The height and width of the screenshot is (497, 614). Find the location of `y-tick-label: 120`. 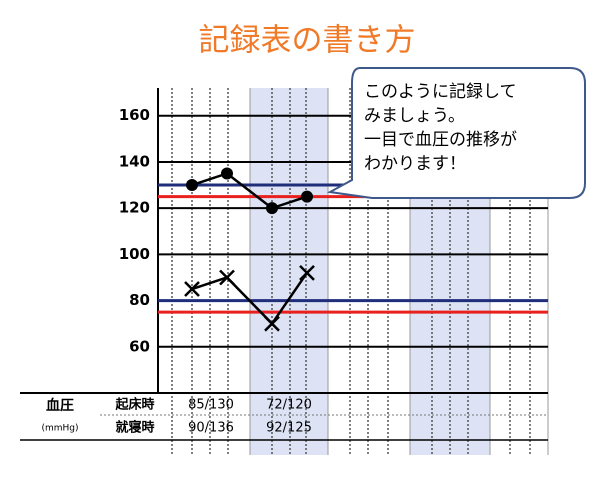

y-tick-label: 120 is located at coordinates (134, 208).